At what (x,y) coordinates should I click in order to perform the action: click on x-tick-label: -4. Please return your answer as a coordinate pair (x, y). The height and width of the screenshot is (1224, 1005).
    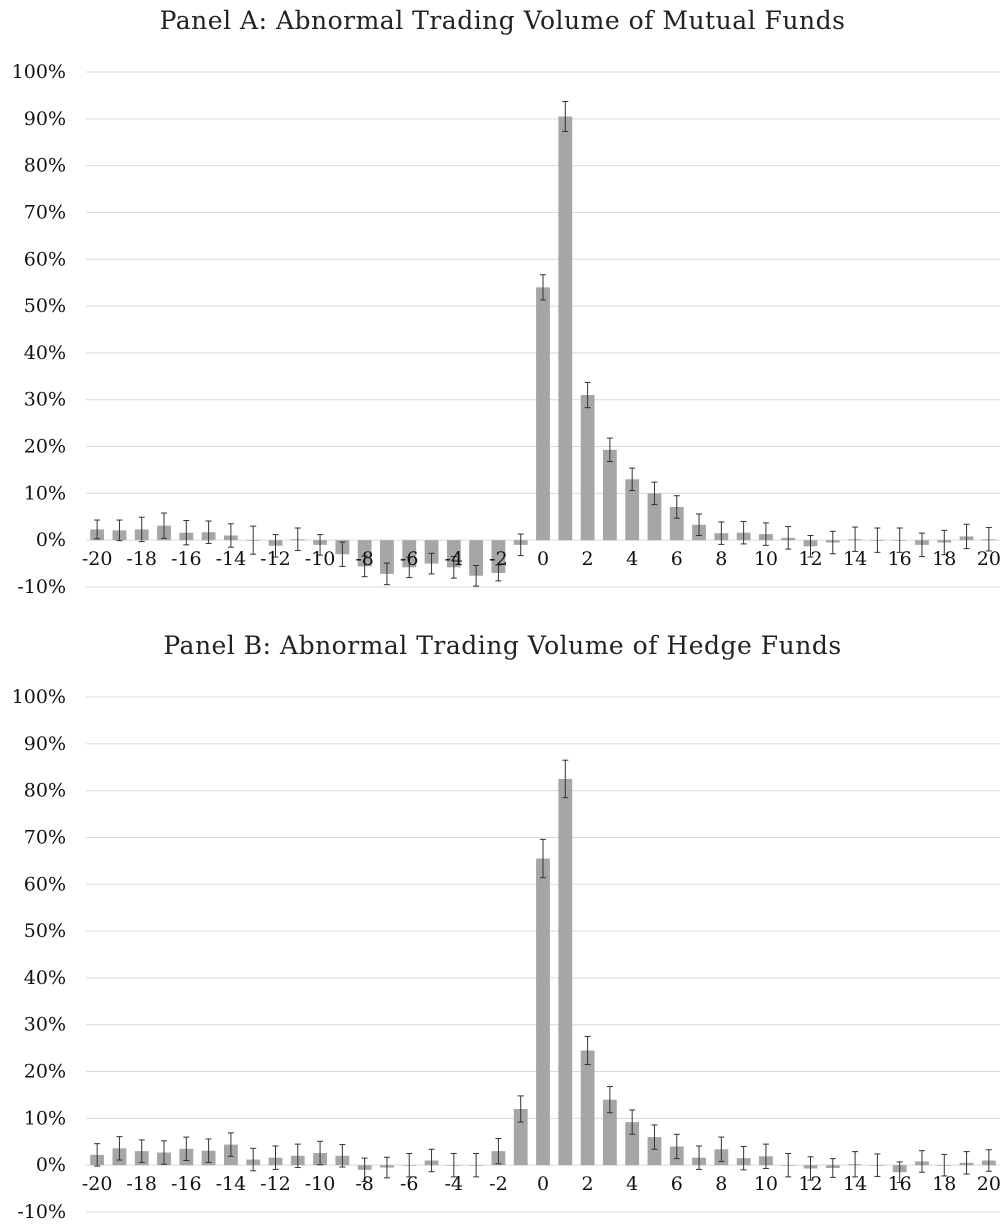
    Looking at the image, I should click on (454, 1184).